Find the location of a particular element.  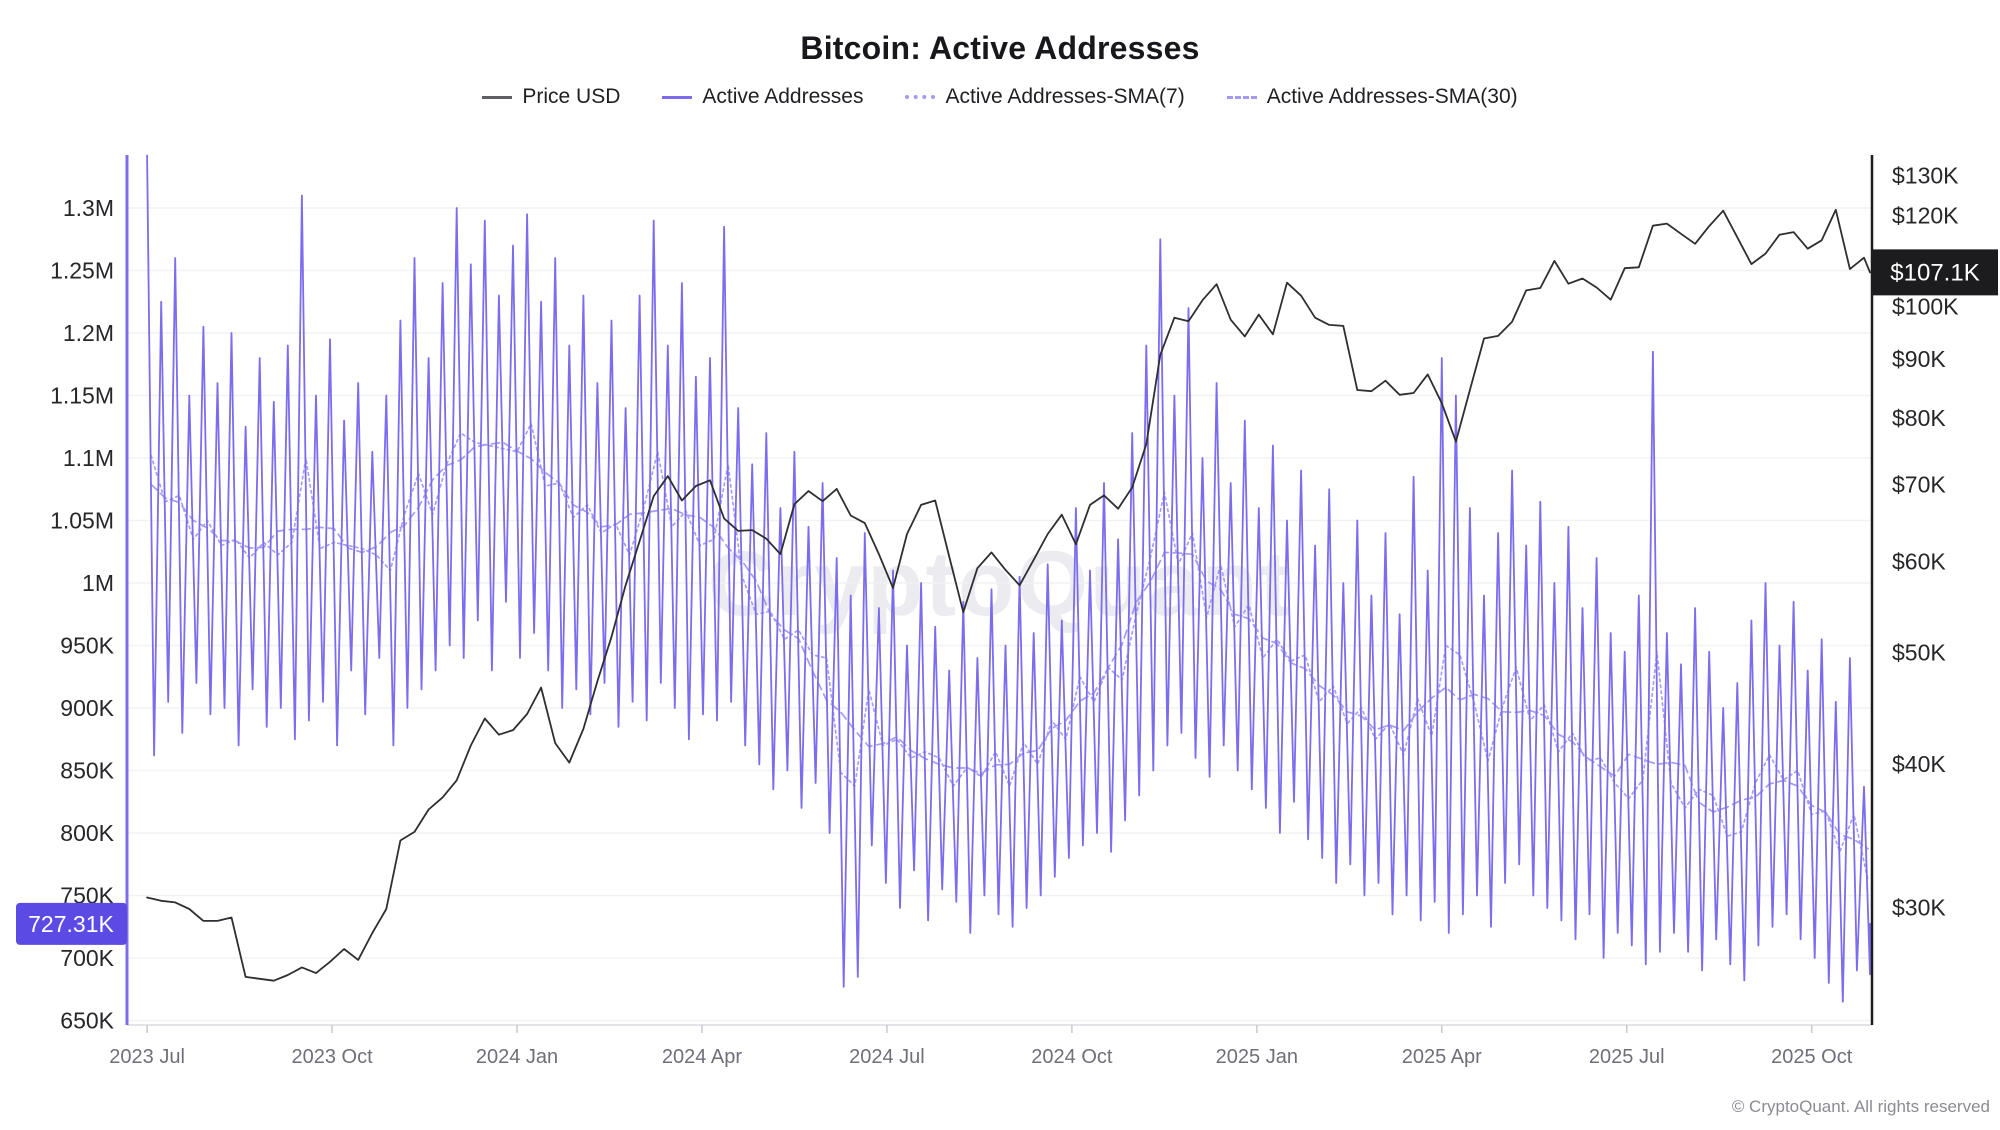

y-left-tick-label: 1.2M is located at coordinates (88, 333).